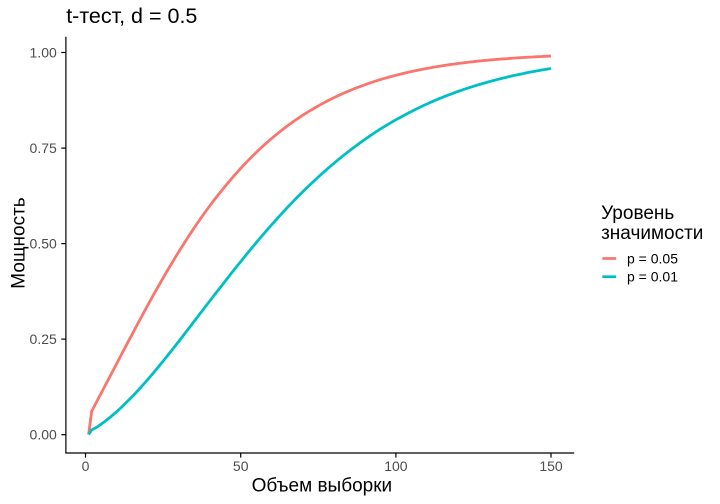 The height and width of the screenshot is (504, 720). I want to click on svg-text: 50, so click(241, 466).